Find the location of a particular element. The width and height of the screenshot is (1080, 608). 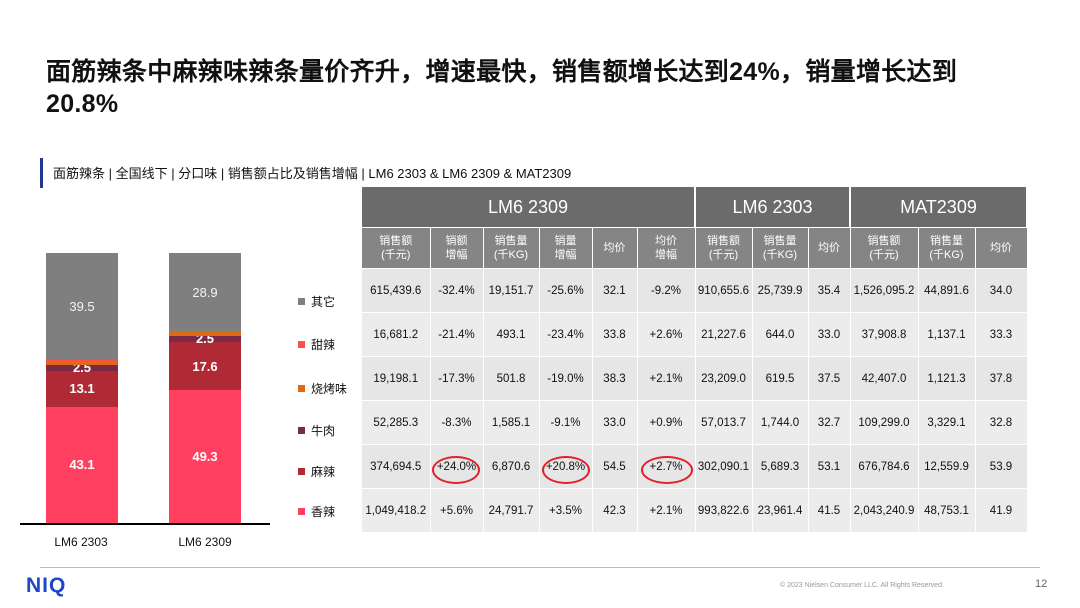

table-cell: 21,227.6 is located at coordinates (724, 334).